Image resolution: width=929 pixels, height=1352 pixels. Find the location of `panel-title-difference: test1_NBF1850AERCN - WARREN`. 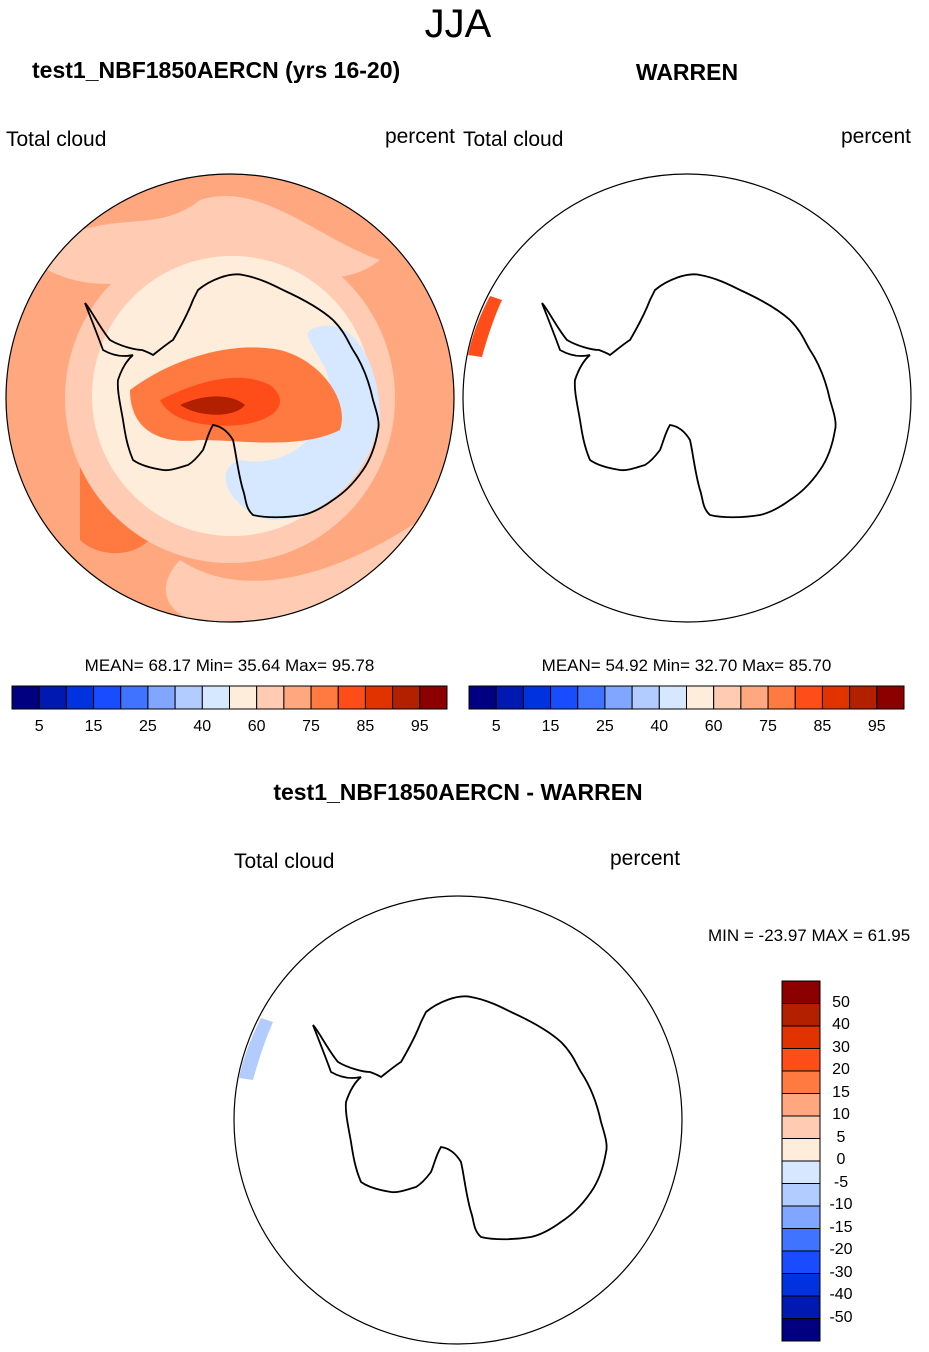

panel-title-difference: test1_NBF1850AERCN - WARREN is located at coordinates (458, 792).